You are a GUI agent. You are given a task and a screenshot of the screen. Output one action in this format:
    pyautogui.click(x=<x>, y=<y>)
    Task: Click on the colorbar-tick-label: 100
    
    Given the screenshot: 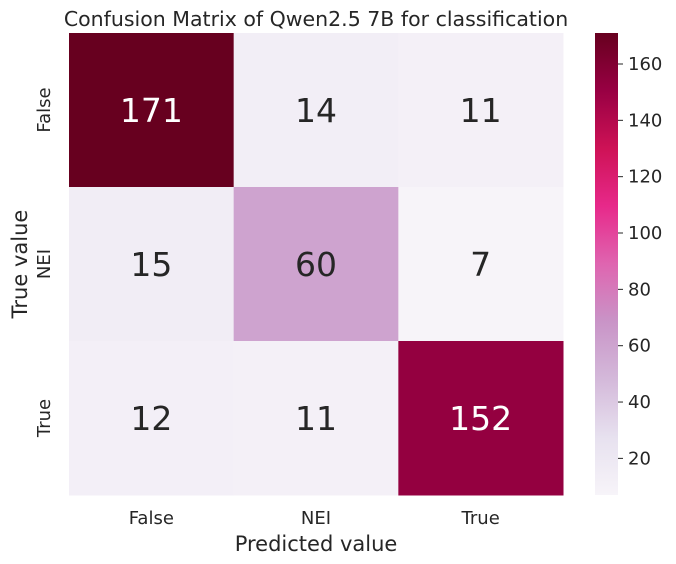 What is the action you would take?
    pyautogui.click(x=645, y=233)
    